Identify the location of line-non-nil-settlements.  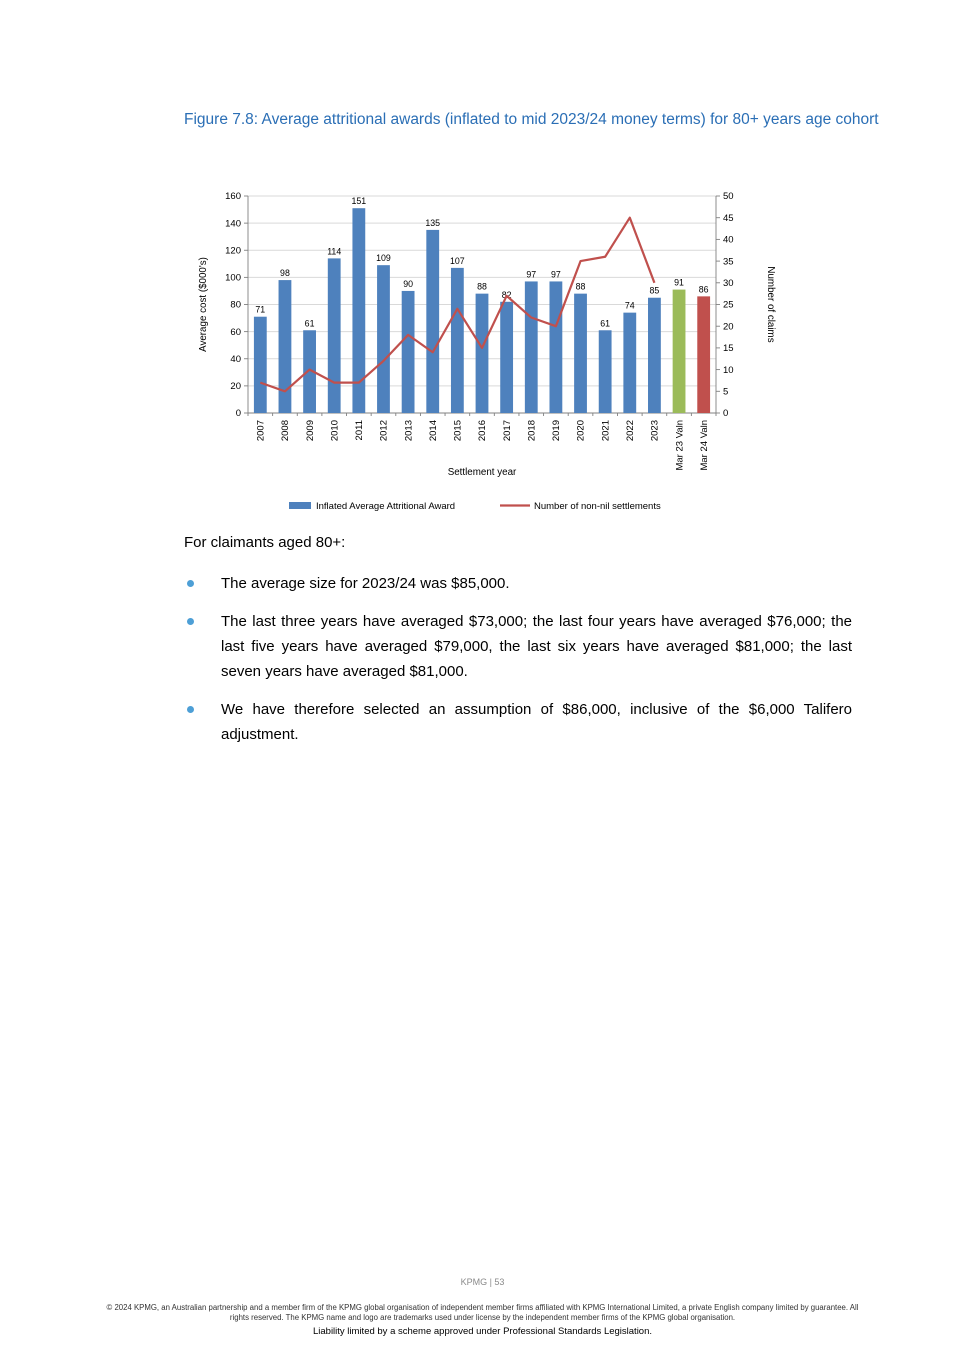
(457, 304).